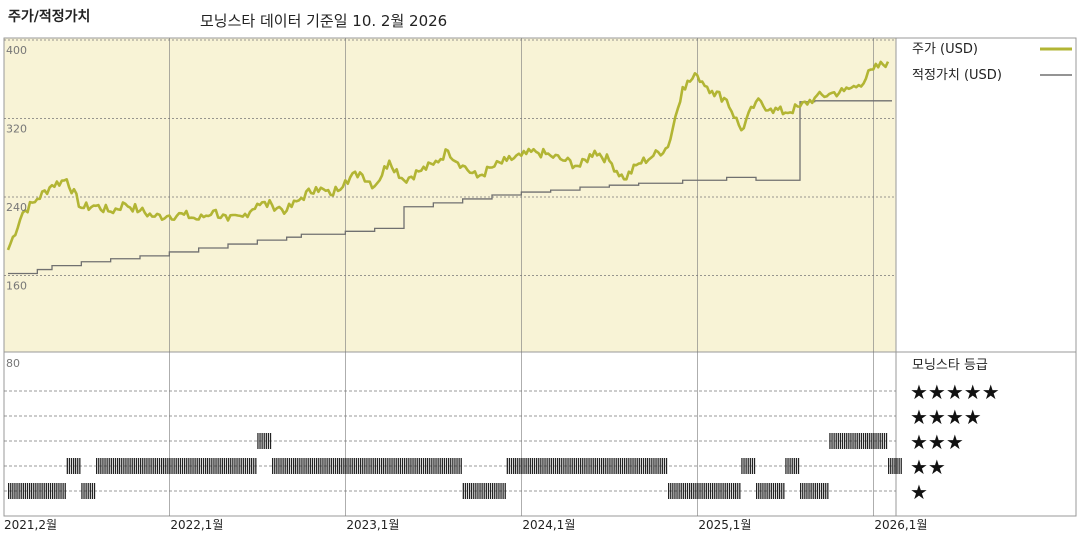  Describe the element at coordinates (455, 466) in the screenshot. I see `rating-track` at that location.